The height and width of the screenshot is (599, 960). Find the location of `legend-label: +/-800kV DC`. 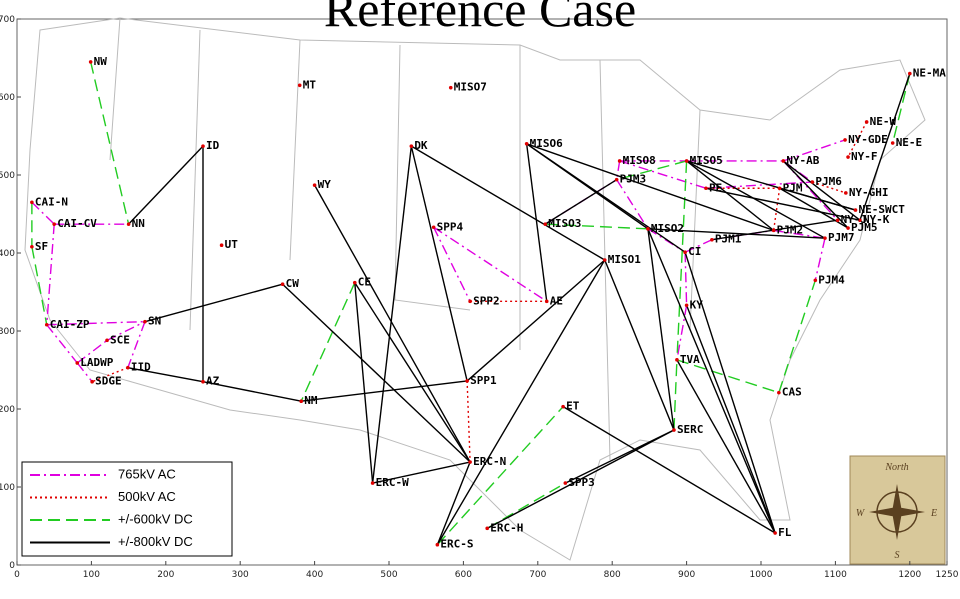

legend-label: +/-800kV DC is located at coordinates (155, 541).